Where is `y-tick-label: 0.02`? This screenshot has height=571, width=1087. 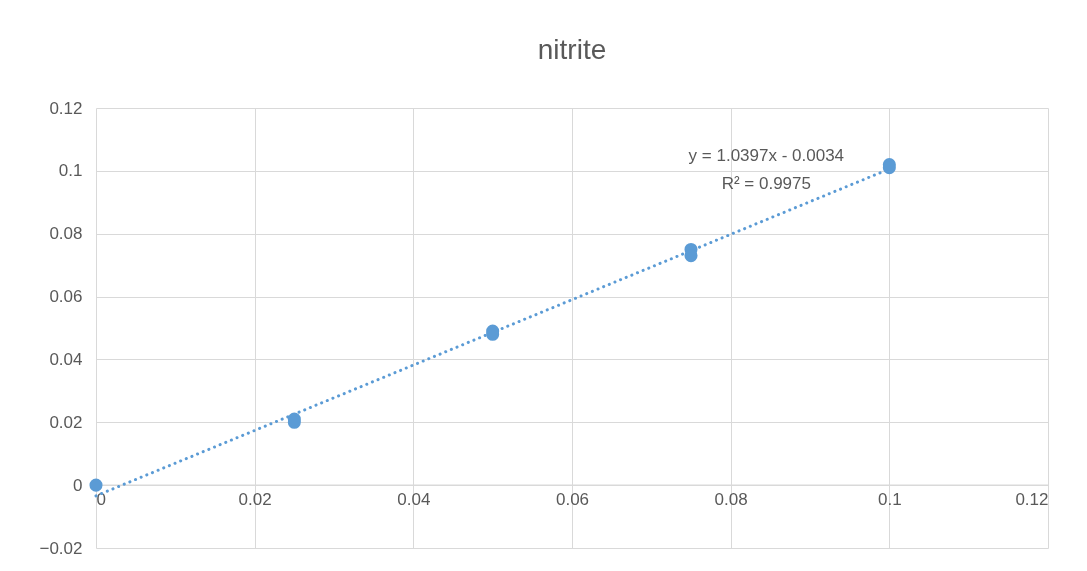
y-tick-label: 0.02 is located at coordinates (66, 422).